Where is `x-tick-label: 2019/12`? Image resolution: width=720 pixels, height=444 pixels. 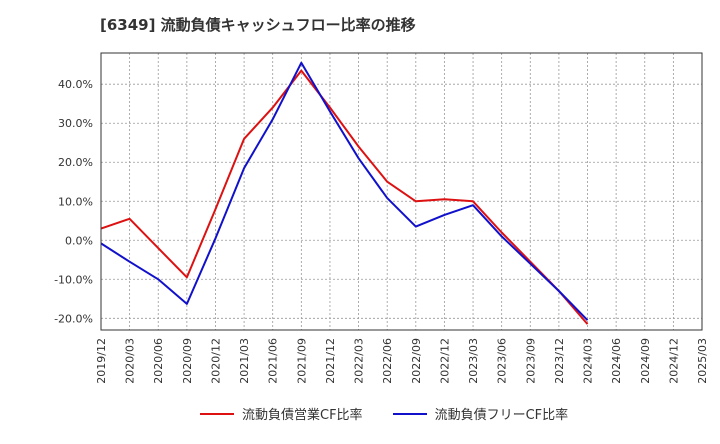 x-tick-label: 2019/12 is located at coordinates (101, 361).